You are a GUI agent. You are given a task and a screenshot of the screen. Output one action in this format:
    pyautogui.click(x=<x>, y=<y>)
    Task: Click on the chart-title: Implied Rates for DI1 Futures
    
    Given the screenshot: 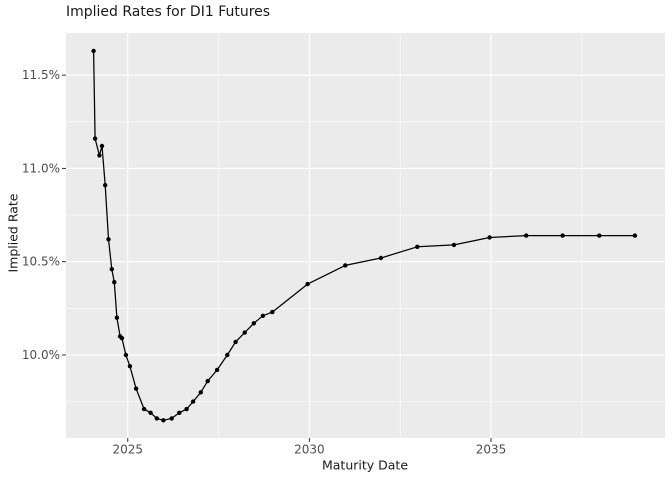 What is the action you would take?
    pyautogui.click(x=168, y=12)
    